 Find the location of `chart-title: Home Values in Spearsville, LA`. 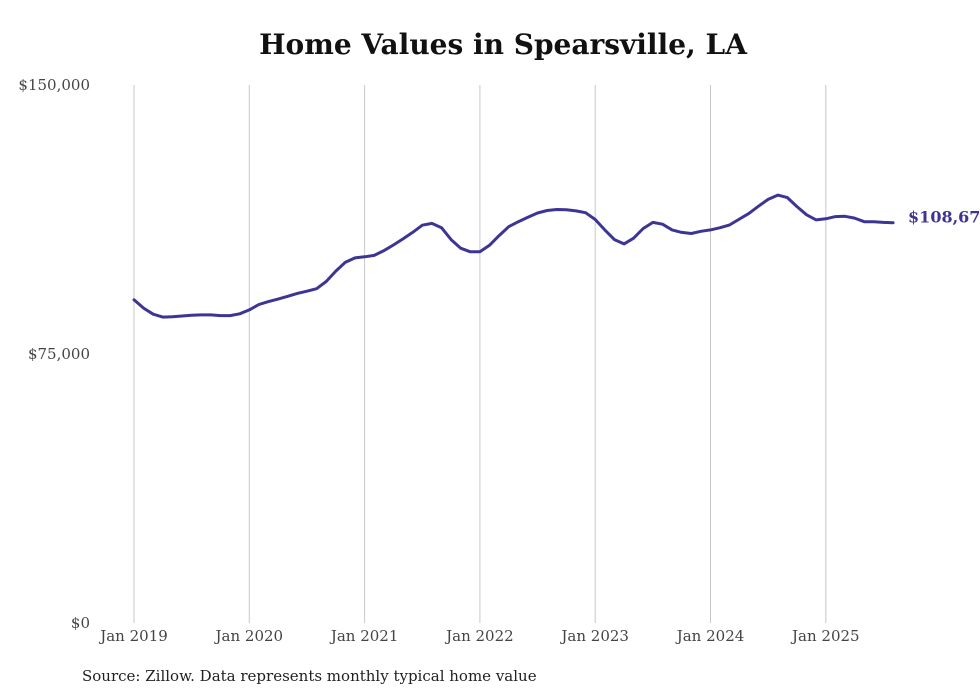

chart-title: Home Values in Spearsville, LA is located at coordinates (503, 44).